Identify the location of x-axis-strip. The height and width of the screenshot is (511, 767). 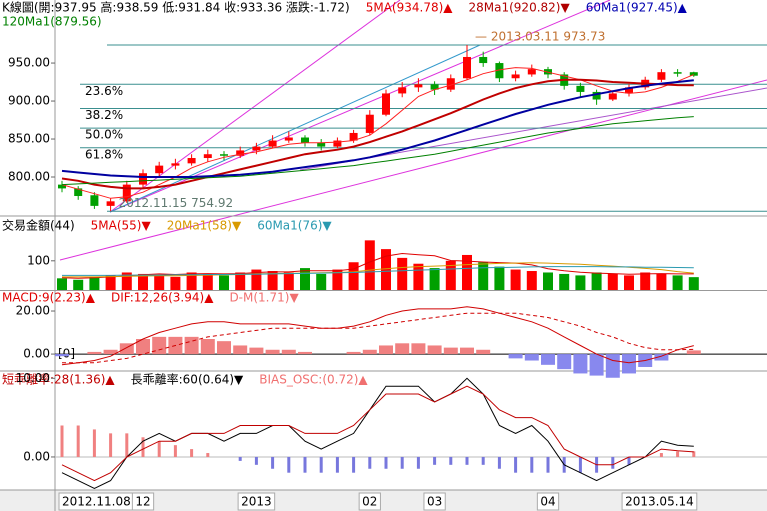
(383, 500).